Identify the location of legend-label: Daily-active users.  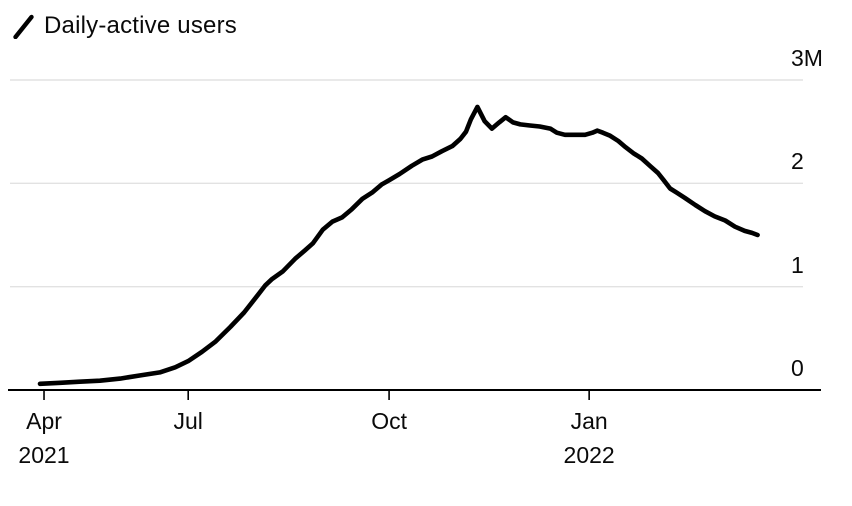
(140, 25).